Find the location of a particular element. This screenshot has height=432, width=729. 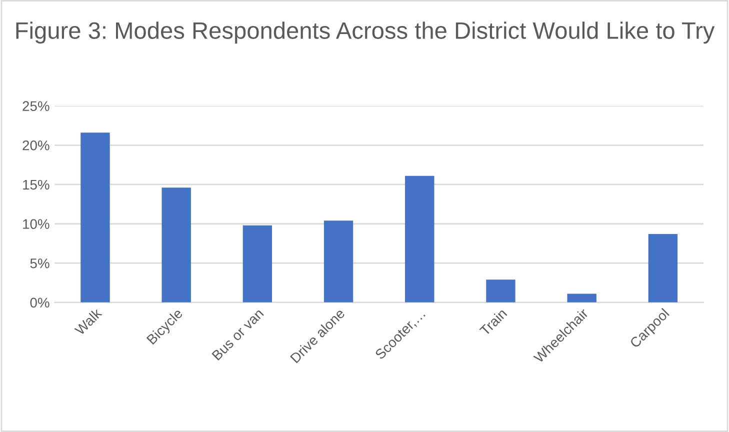

y-tick-label: 0% is located at coordinates (40, 303).